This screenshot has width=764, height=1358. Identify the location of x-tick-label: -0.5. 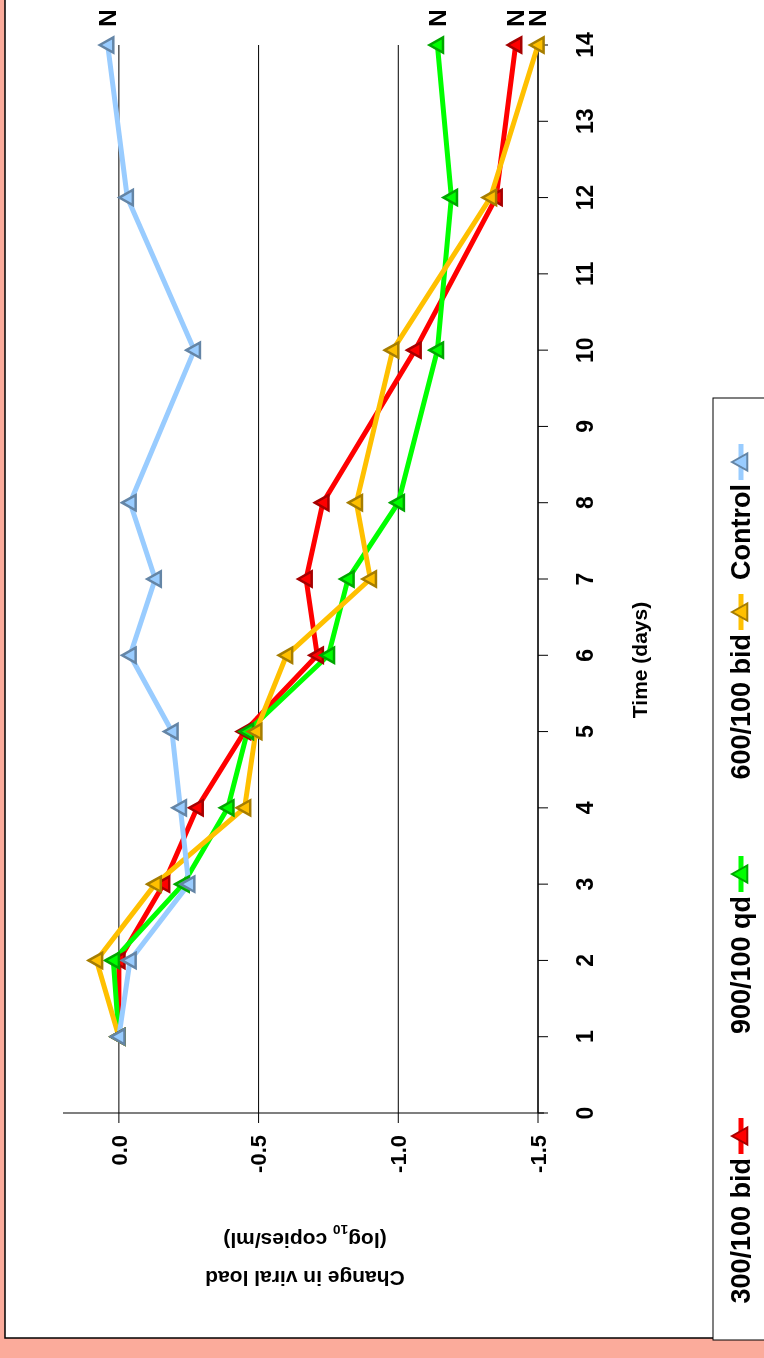
(259, 1154).